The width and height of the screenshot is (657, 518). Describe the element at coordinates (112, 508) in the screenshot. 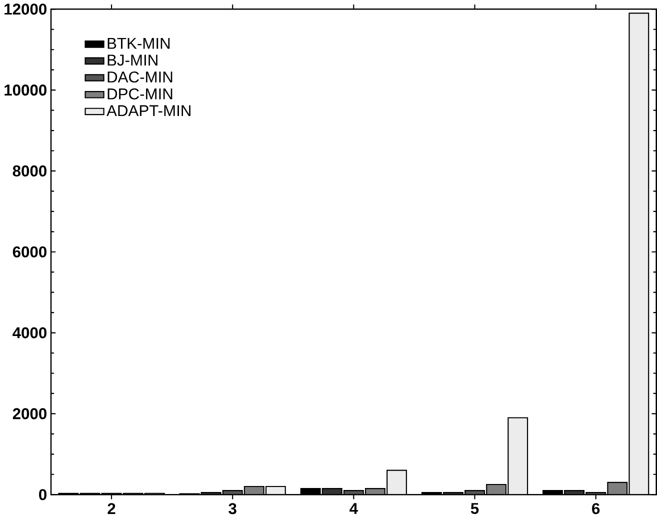

I see `x-tick-label: 2` at that location.